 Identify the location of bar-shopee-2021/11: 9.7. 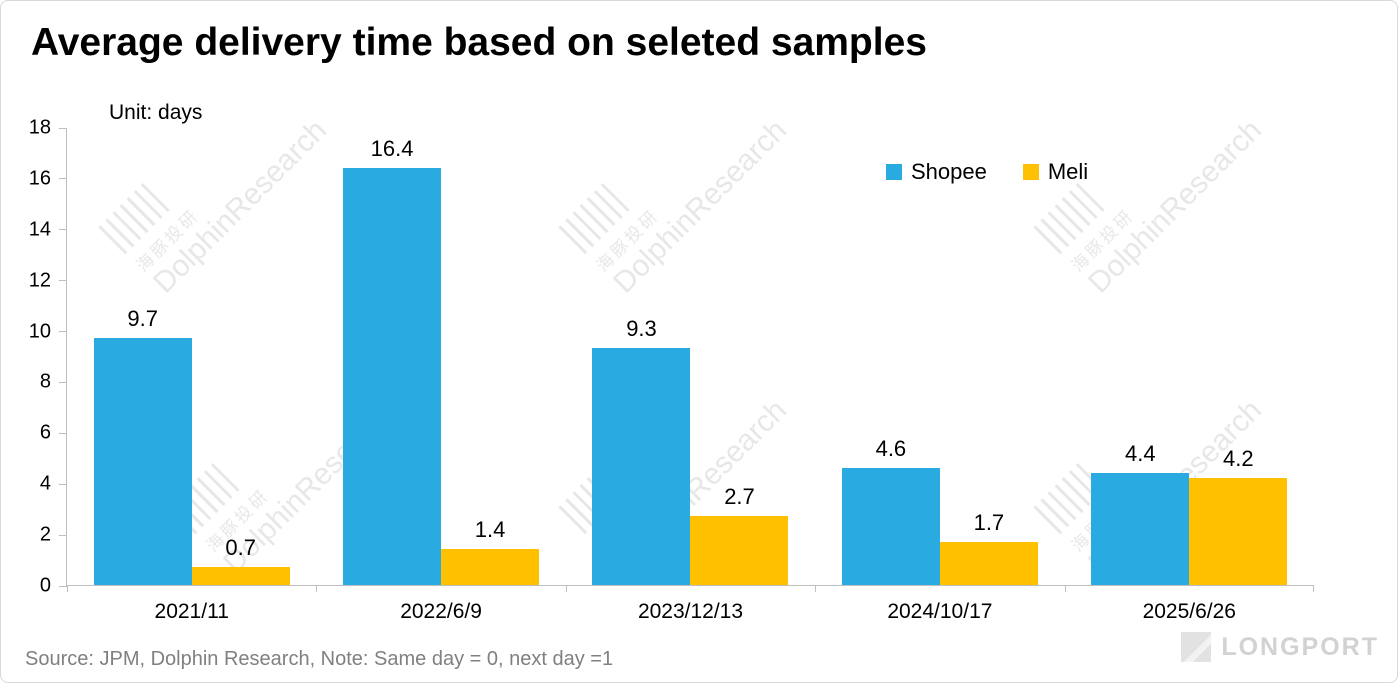
(142, 445).